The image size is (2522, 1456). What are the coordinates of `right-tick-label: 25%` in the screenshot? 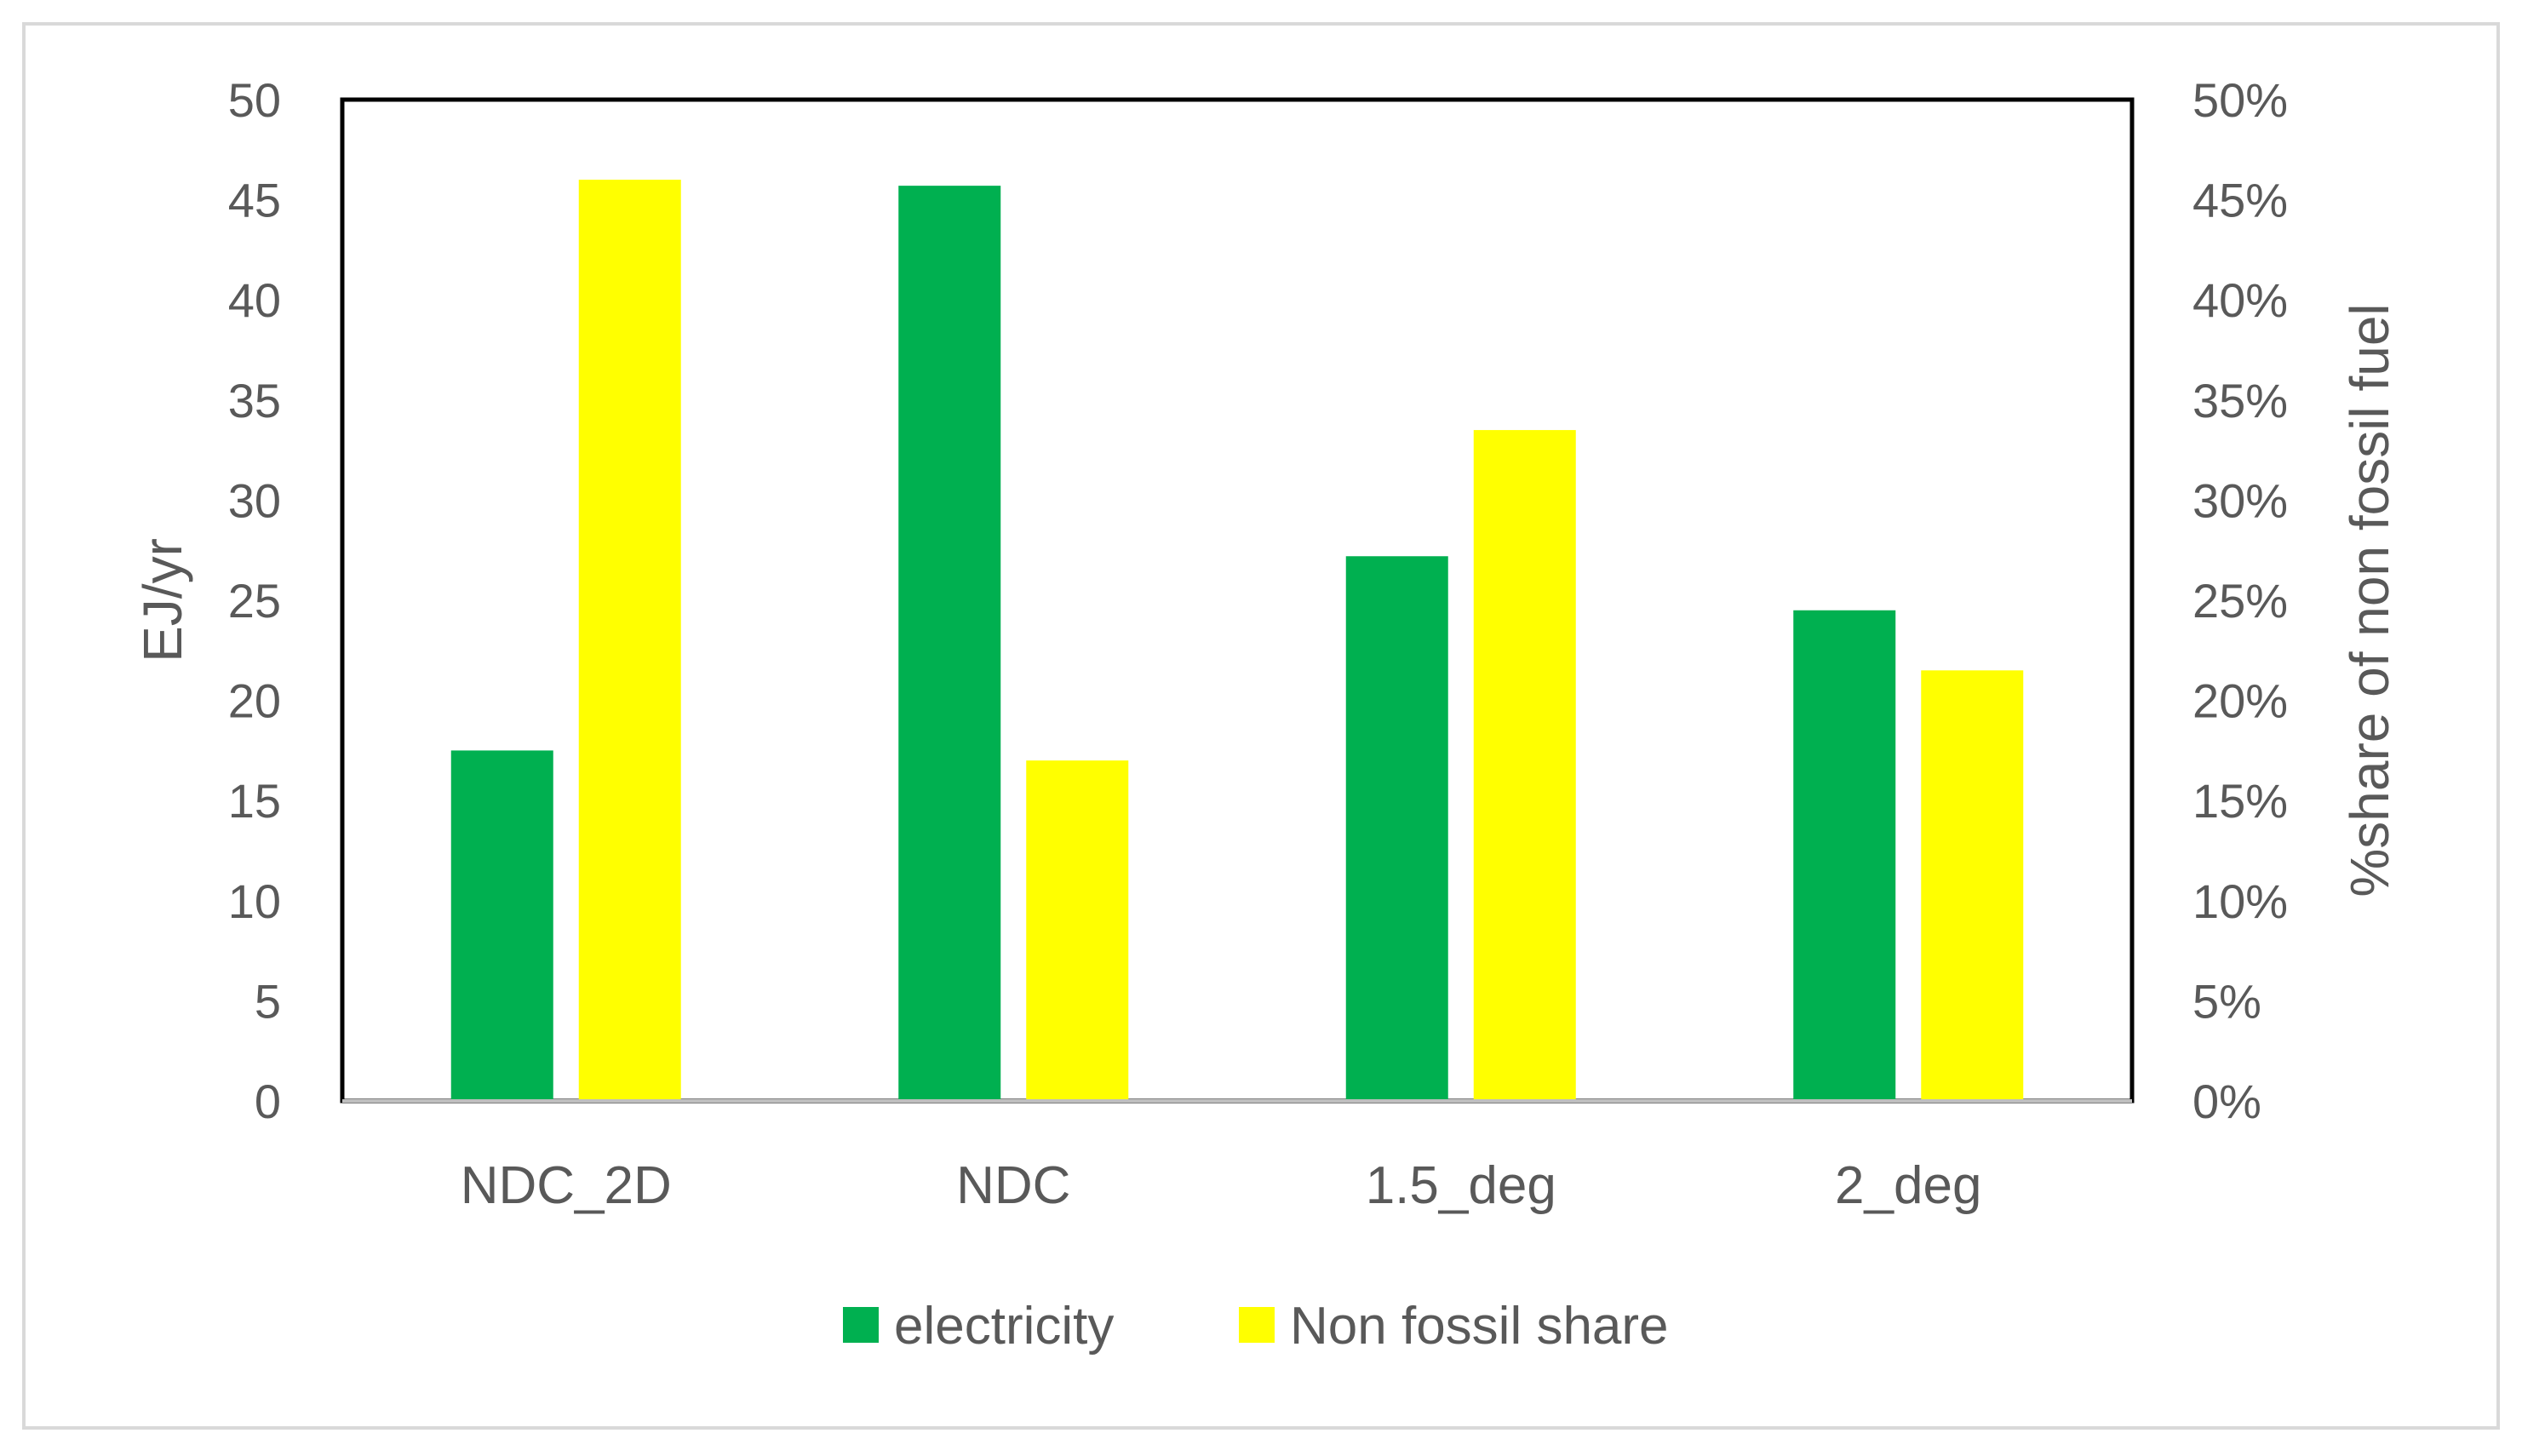 It's located at (2240, 601).